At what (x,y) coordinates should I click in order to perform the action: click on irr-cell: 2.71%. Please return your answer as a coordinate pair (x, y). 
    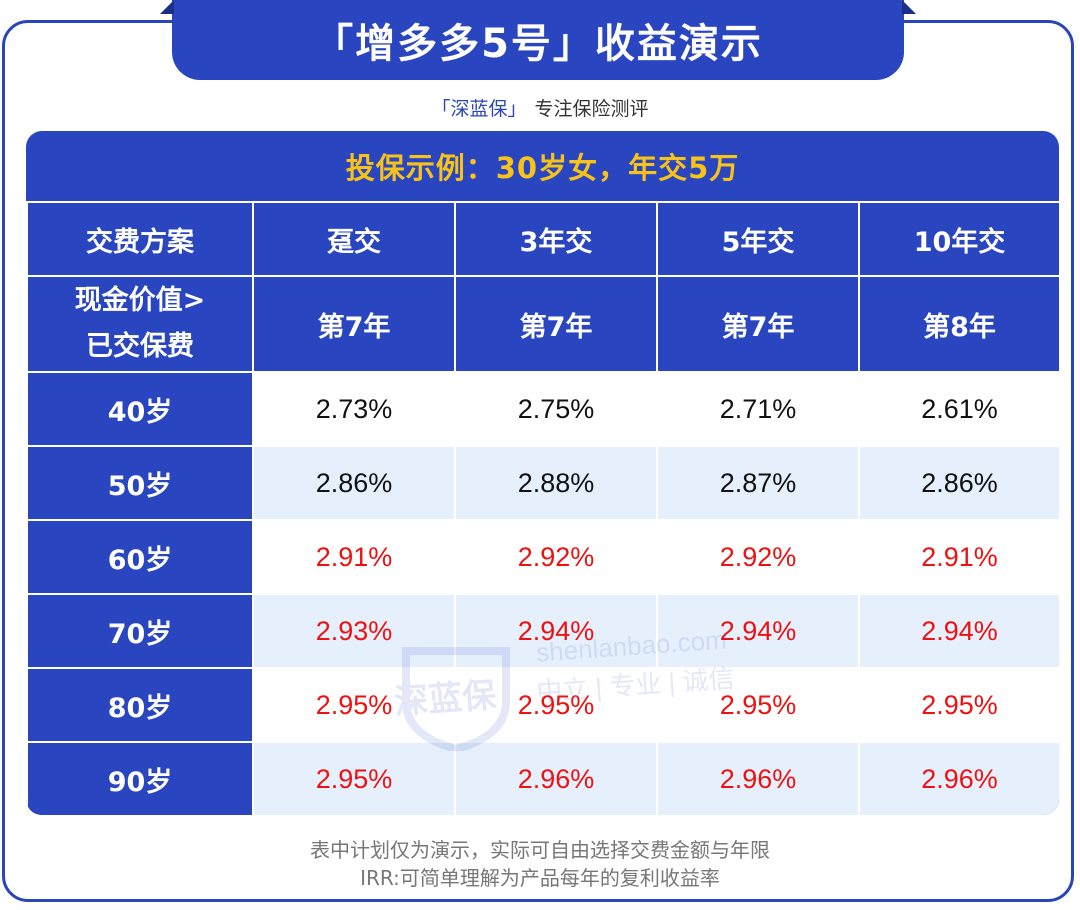
    Looking at the image, I should click on (758, 409).